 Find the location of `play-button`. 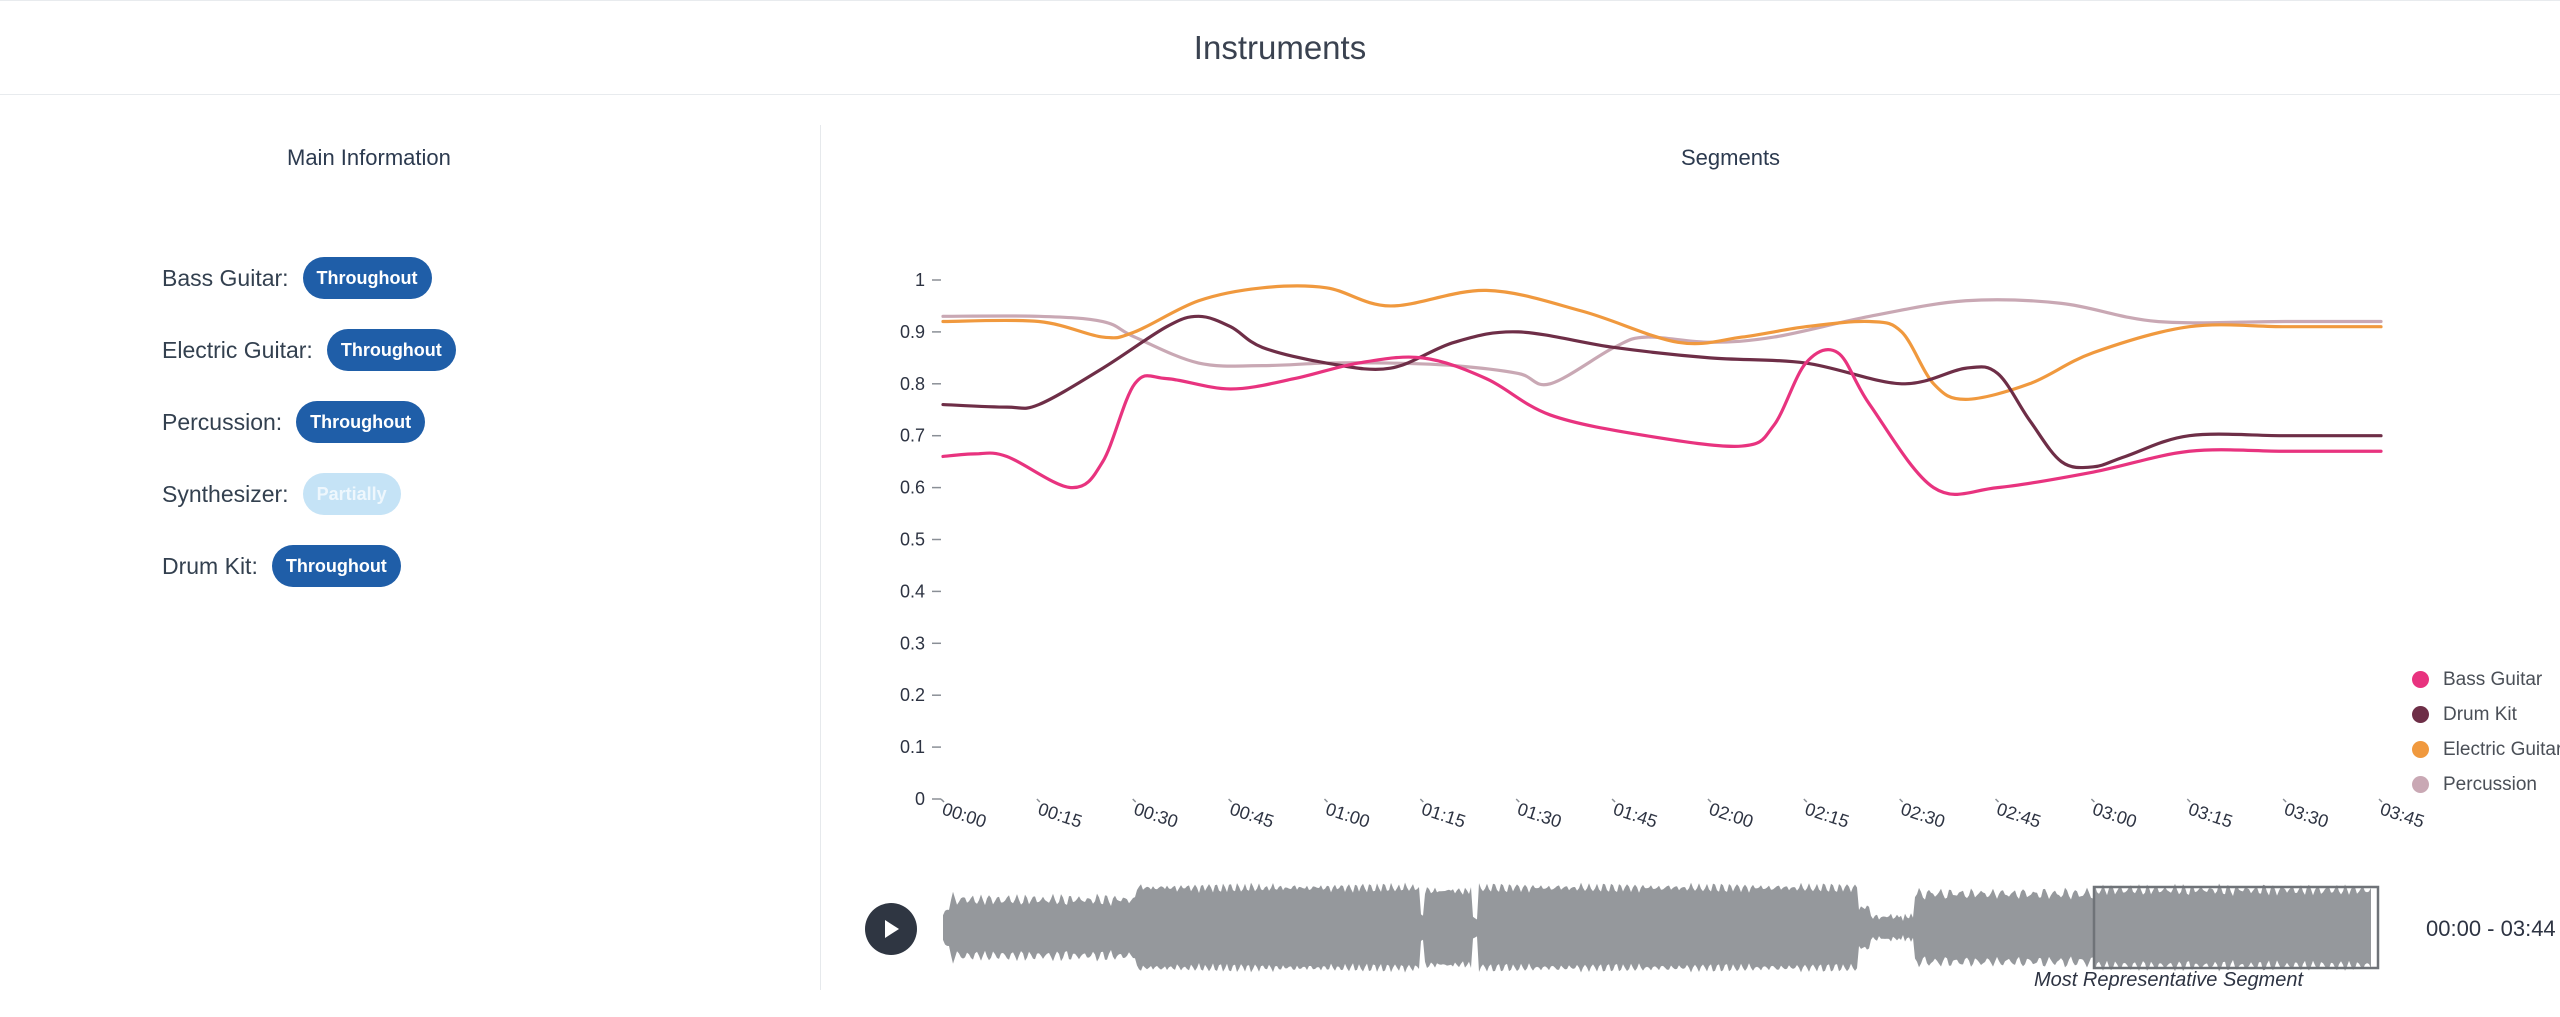

play-button is located at coordinates (891, 929).